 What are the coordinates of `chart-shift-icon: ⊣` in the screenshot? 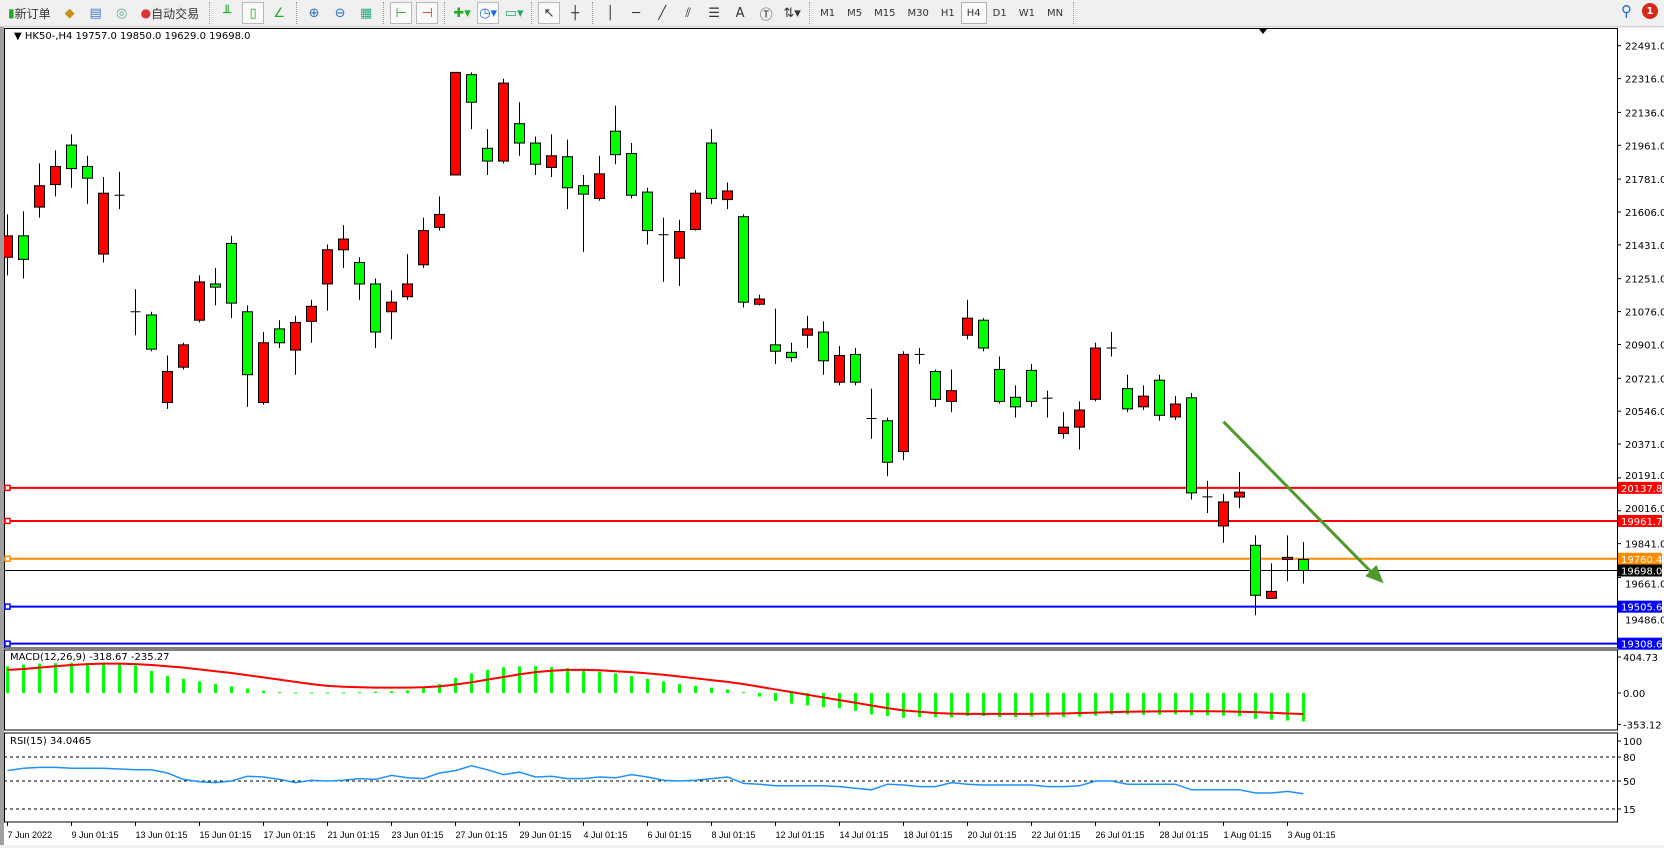 It's located at (427, 13).